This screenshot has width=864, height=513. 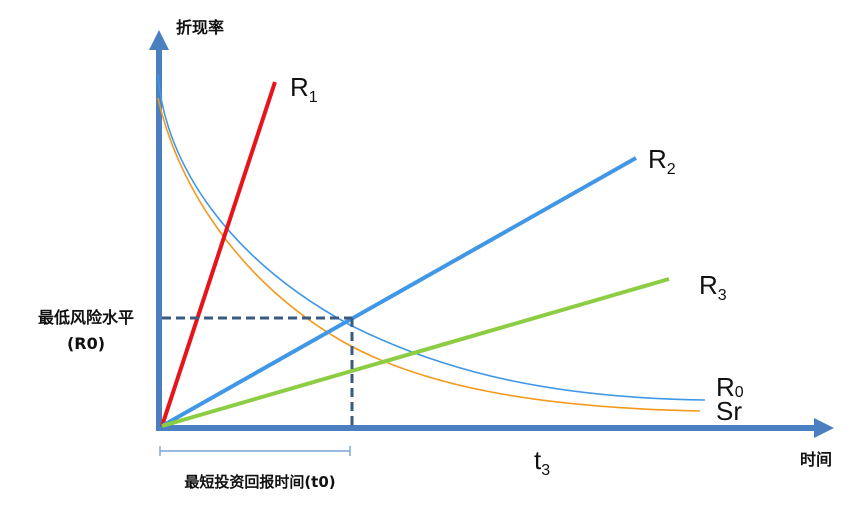 I want to click on r1-label: R1, so click(x=304, y=89).